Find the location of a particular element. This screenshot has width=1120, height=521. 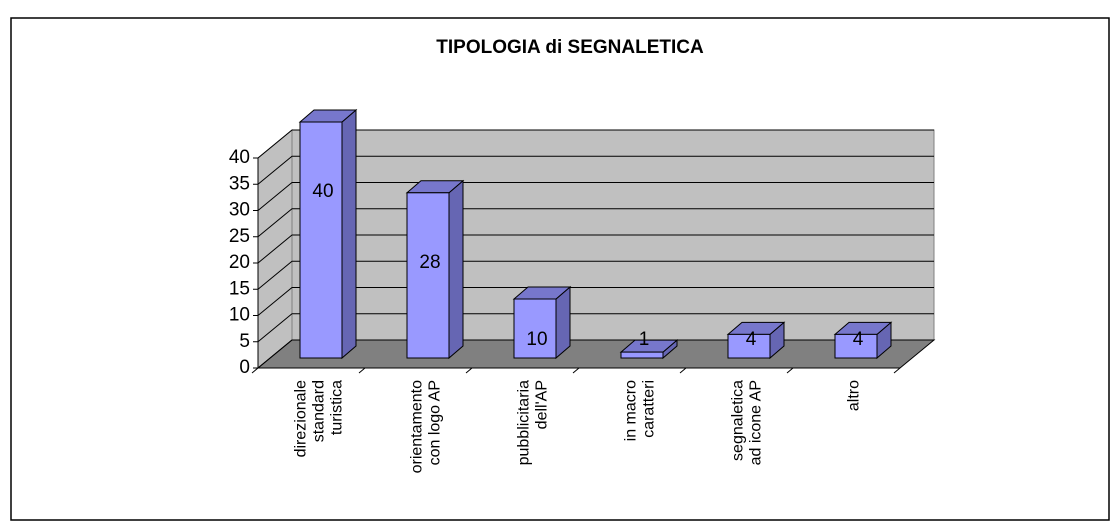

x-tick-label: segnaleticaad icone AP is located at coordinates (747, 423).